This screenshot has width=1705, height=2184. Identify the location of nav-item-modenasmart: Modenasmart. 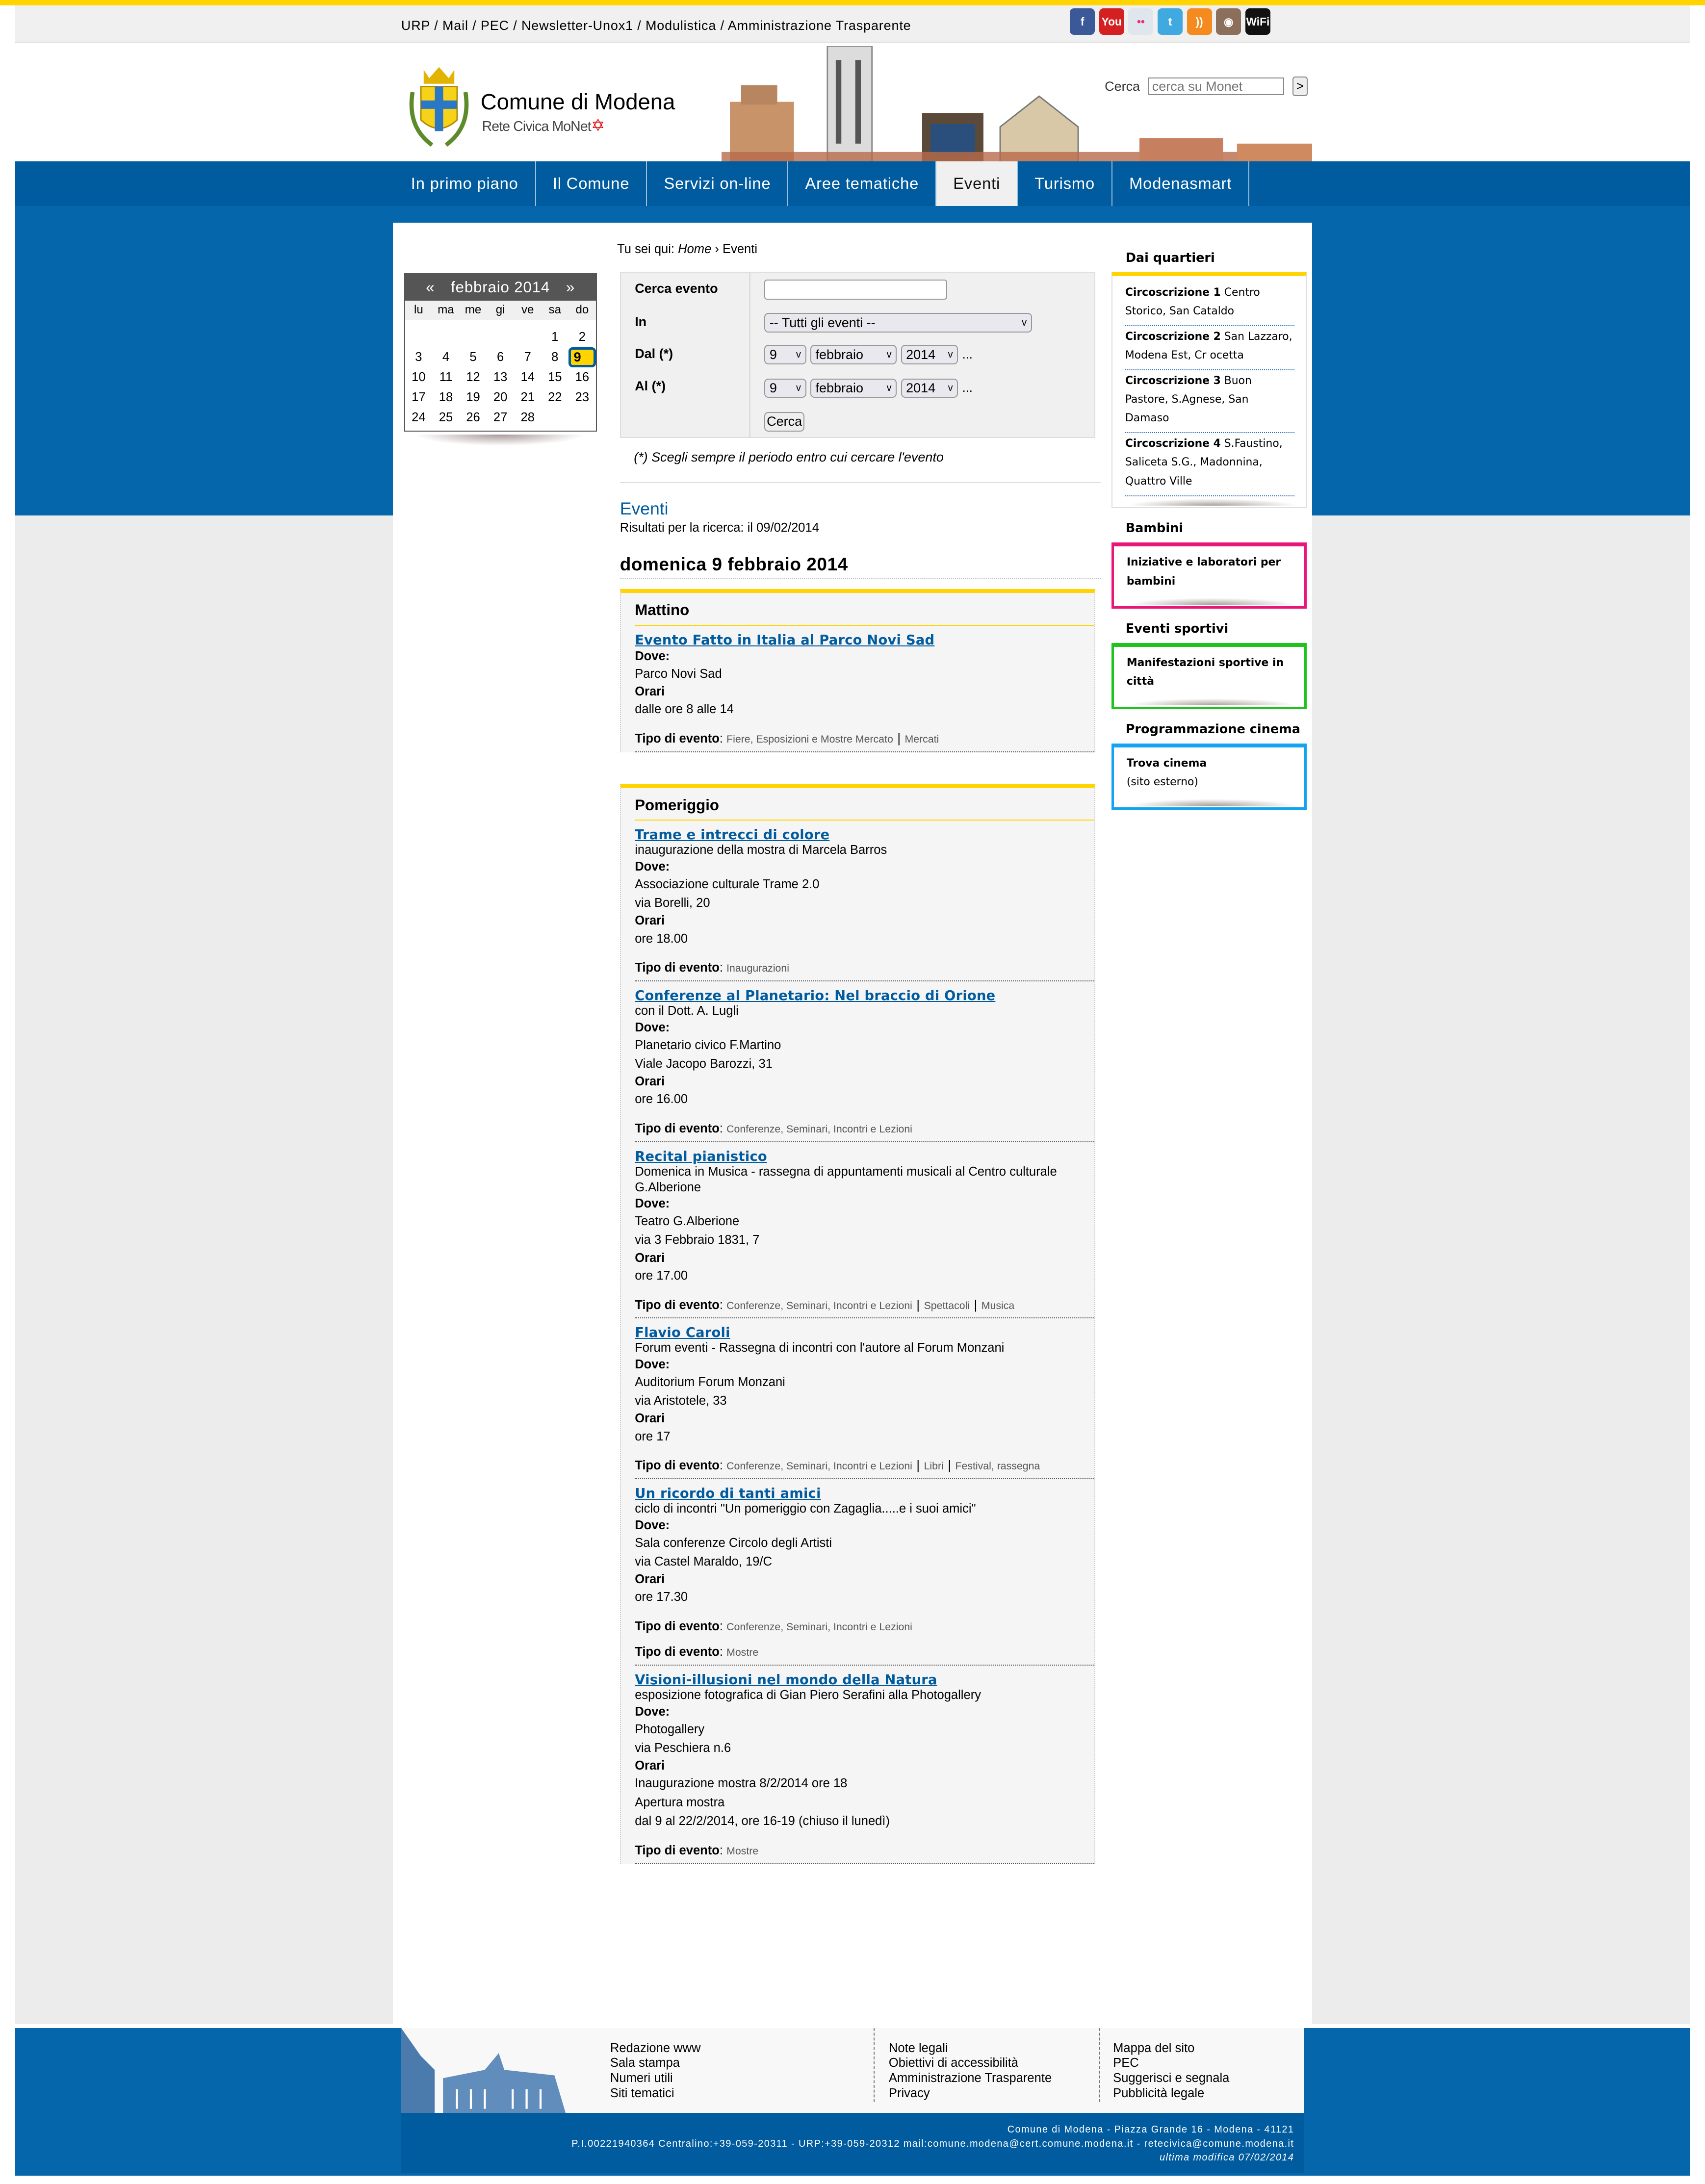
(1181, 183).